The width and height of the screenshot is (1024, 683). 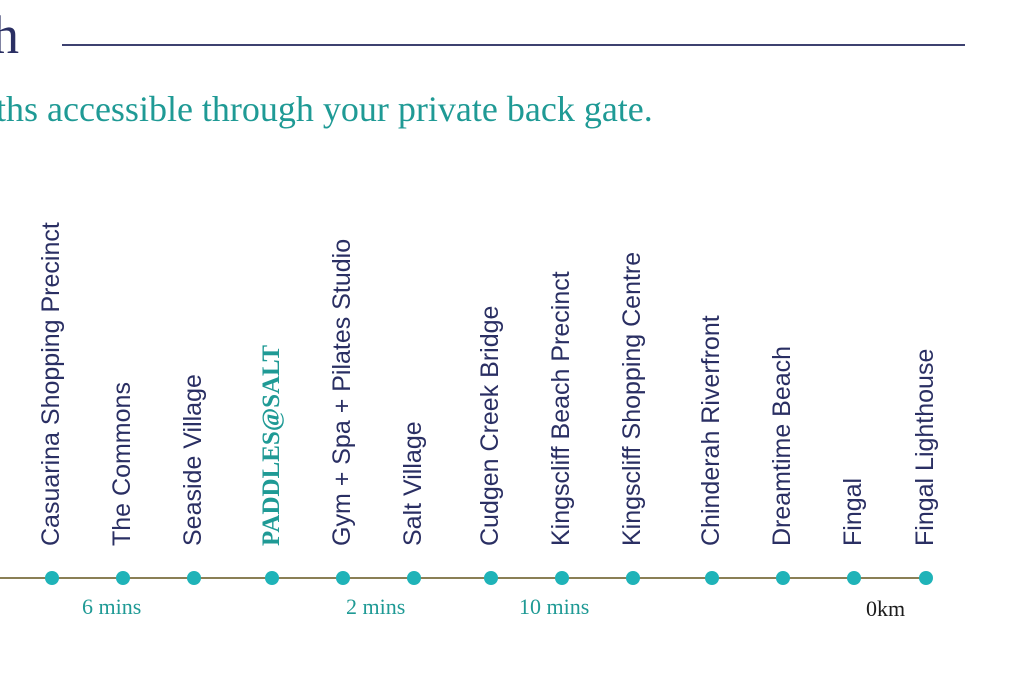 What do you see at coordinates (490, 425) in the screenshot?
I see `stop-label: Cudgen Creek Bridge` at bounding box center [490, 425].